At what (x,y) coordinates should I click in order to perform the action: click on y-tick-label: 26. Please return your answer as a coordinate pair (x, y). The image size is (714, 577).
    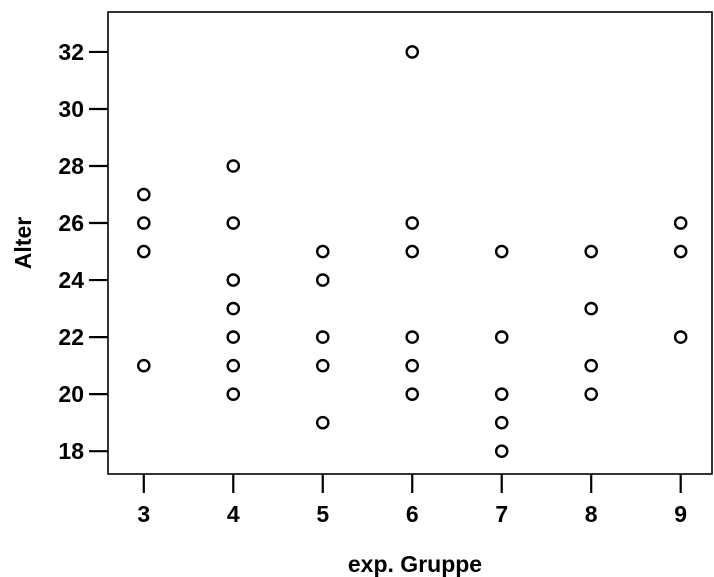
    Looking at the image, I should click on (71, 223).